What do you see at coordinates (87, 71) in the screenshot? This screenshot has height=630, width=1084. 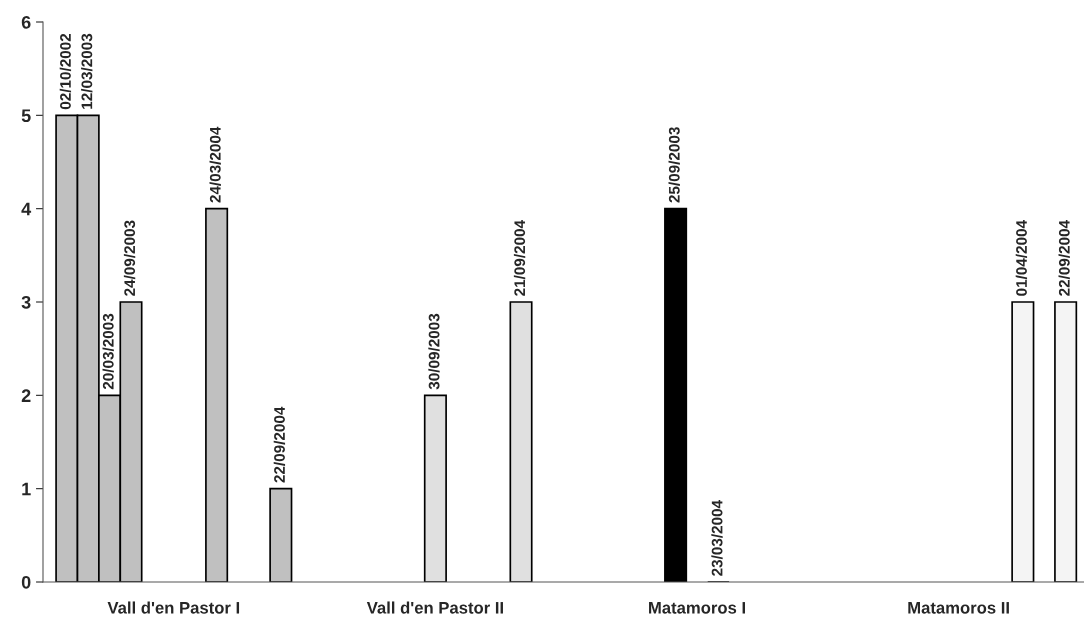 I see `data-label: 12/03/2003` at bounding box center [87, 71].